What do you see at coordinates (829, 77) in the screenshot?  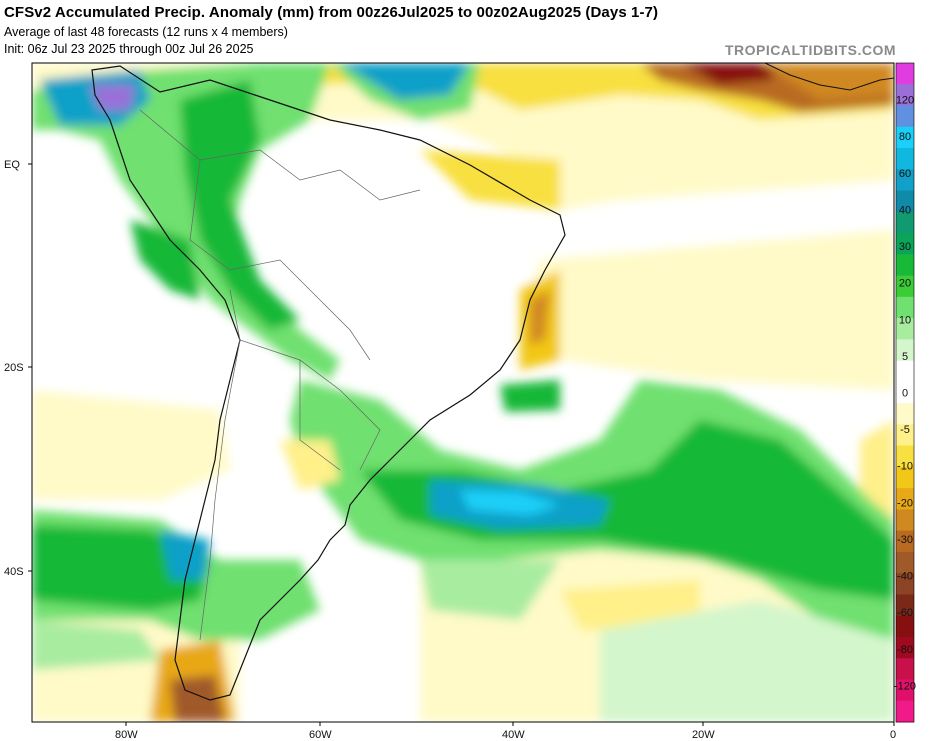 I see `africa-coastline` at bounding box center [829, 77].